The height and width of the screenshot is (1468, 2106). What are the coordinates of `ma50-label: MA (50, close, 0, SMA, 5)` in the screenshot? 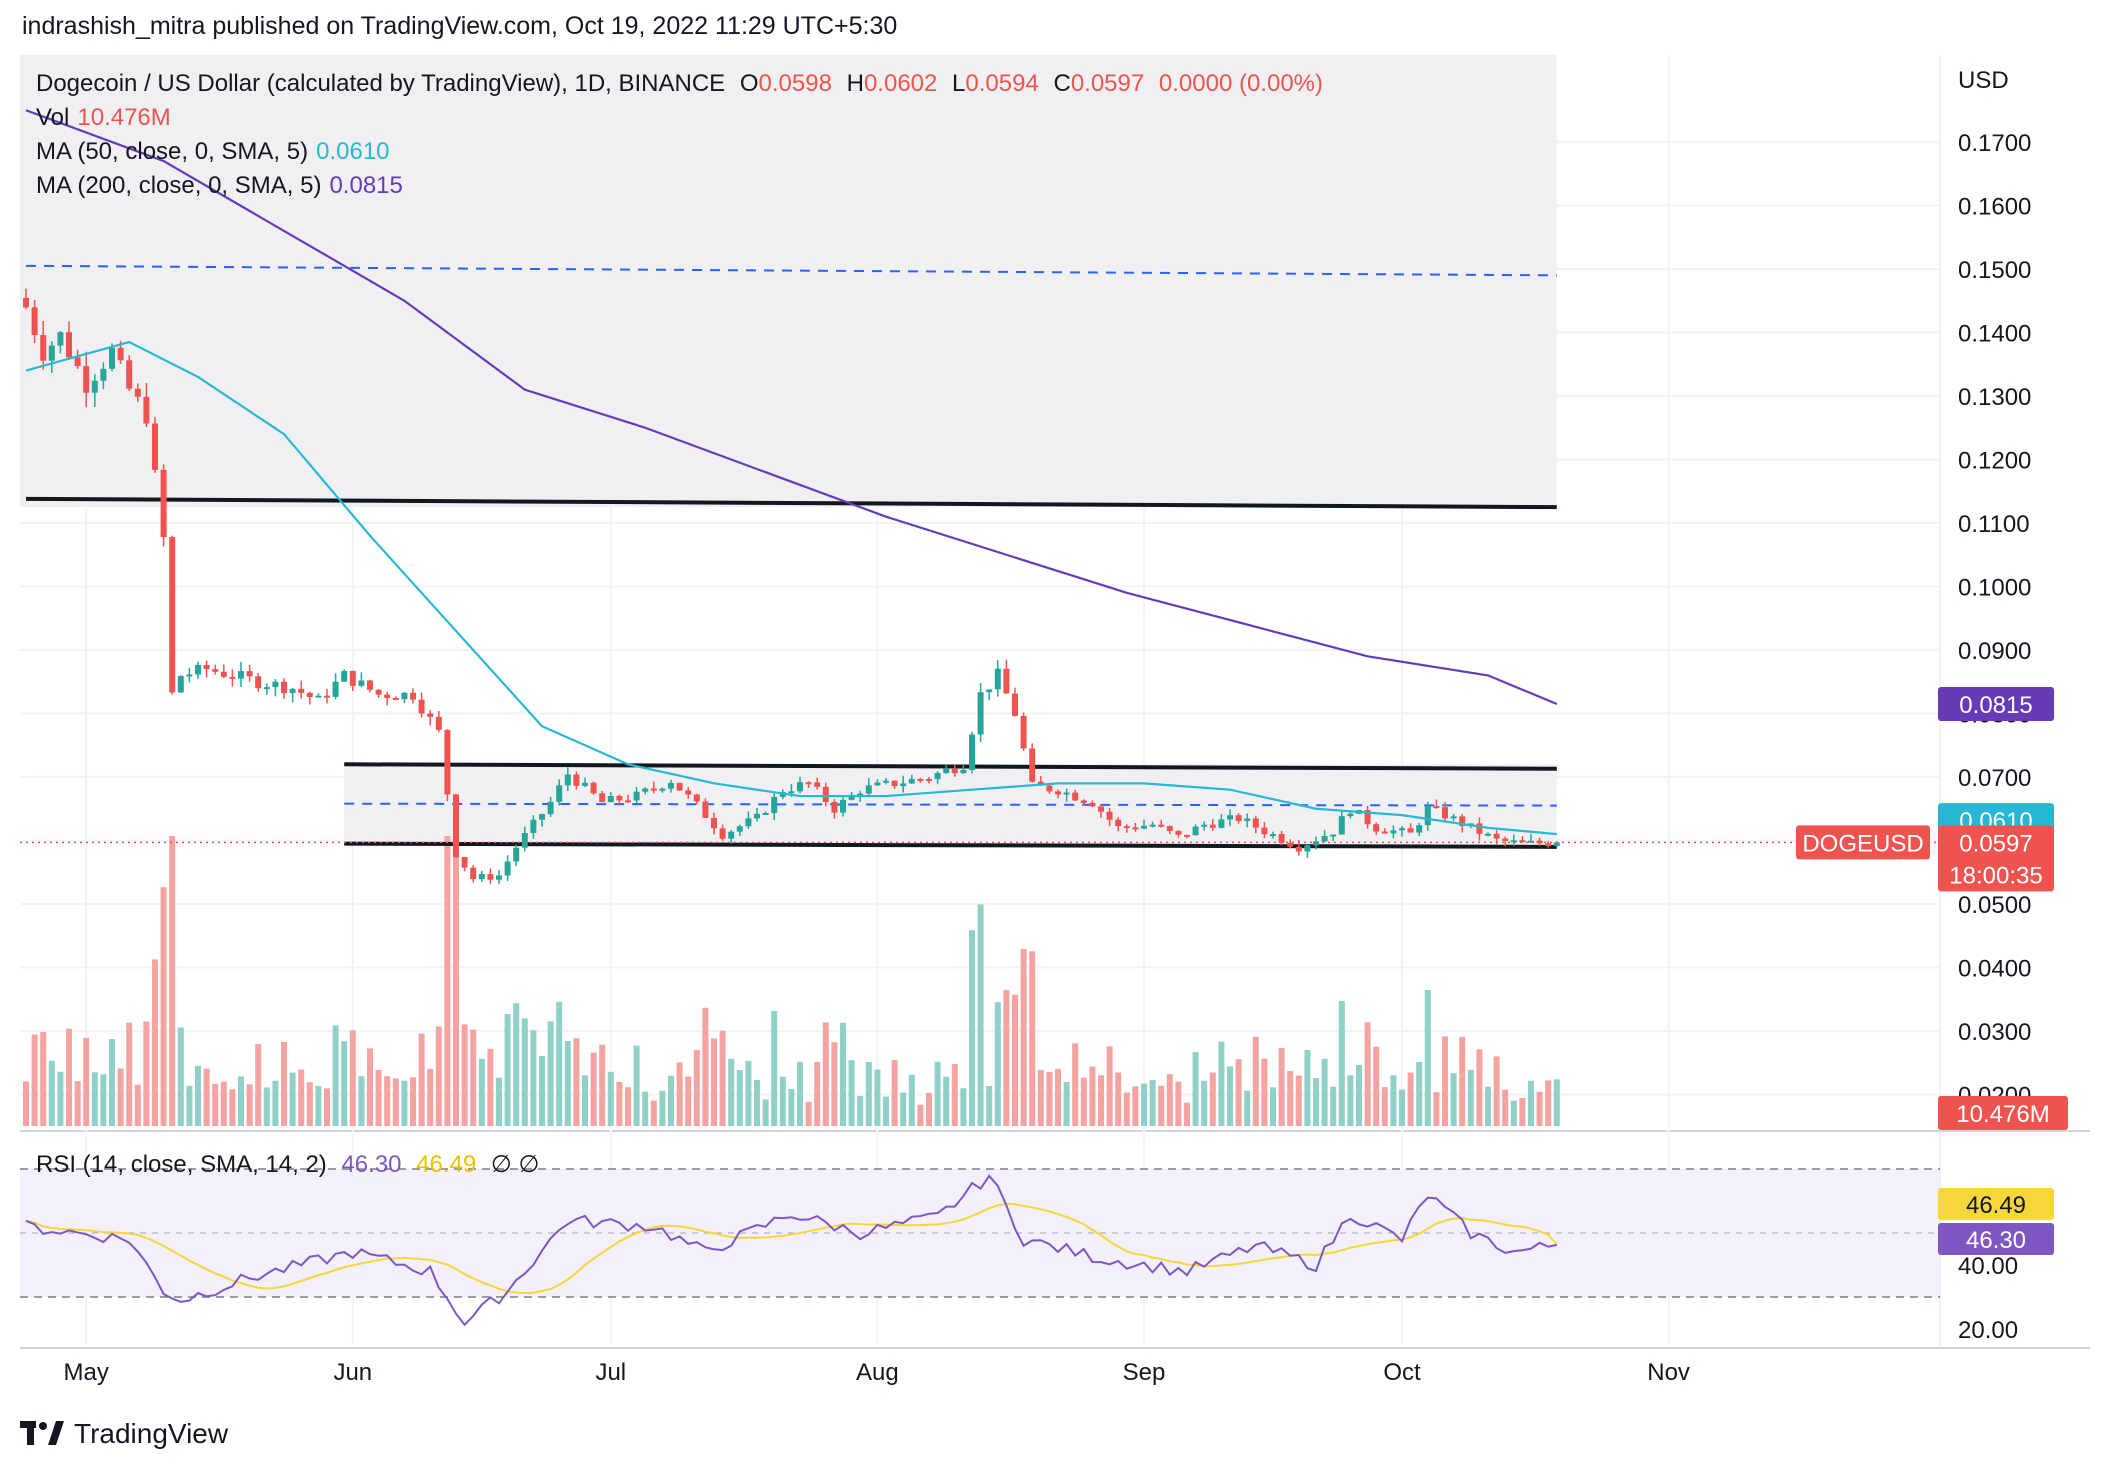 It's located at (172, 151).